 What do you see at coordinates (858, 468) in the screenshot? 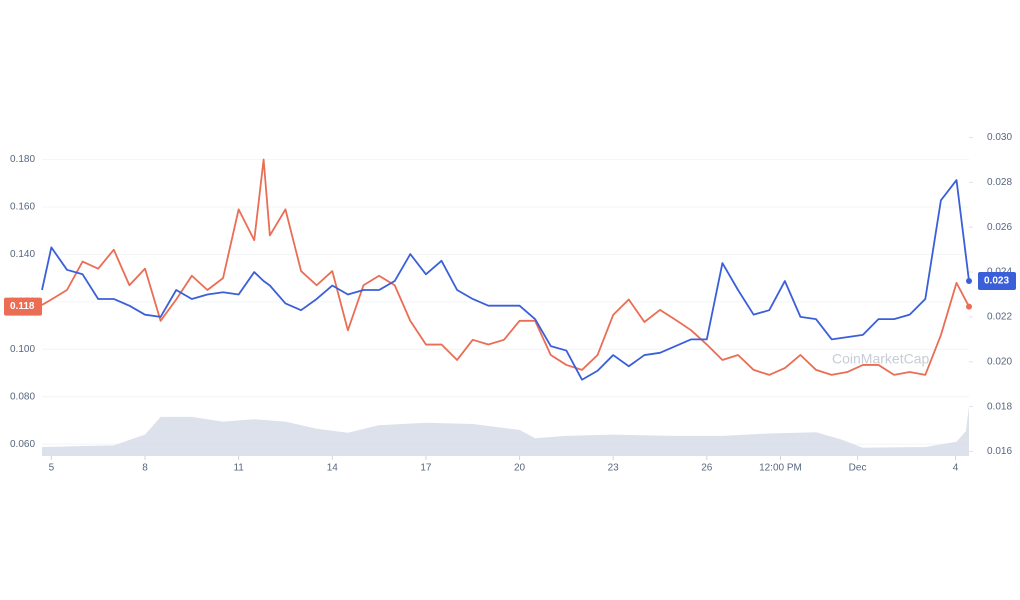
I see `x-tick-label: Dec` at bounding box center [858, 468].